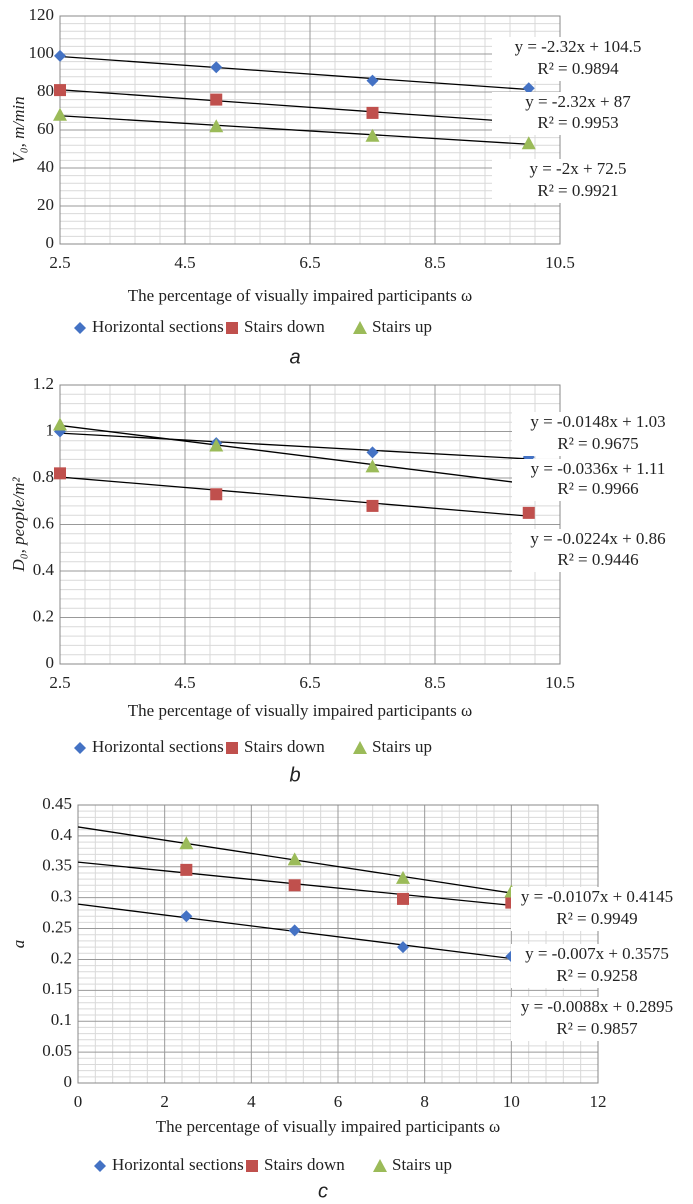  What do you see at coordinates (61, 1019) in the screenshot?
I see `y-tick-label: 0.1` at bounding box center [61, 1019].